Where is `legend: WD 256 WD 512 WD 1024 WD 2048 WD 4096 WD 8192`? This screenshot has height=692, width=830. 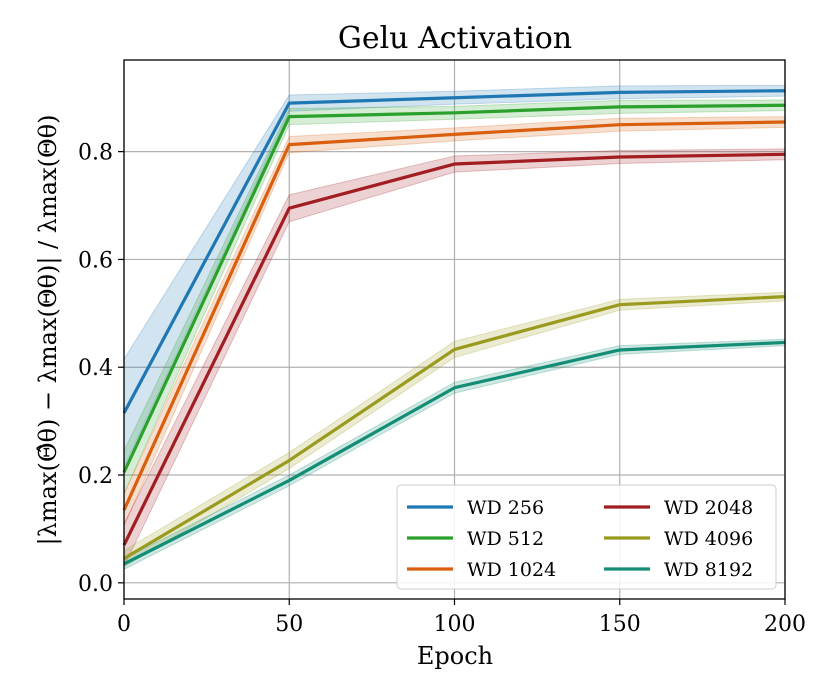 legend: WD 256 WD 512 WD 1024 WD 2048 WD 4096 WD 8192 is located at coordinates (586, 537).